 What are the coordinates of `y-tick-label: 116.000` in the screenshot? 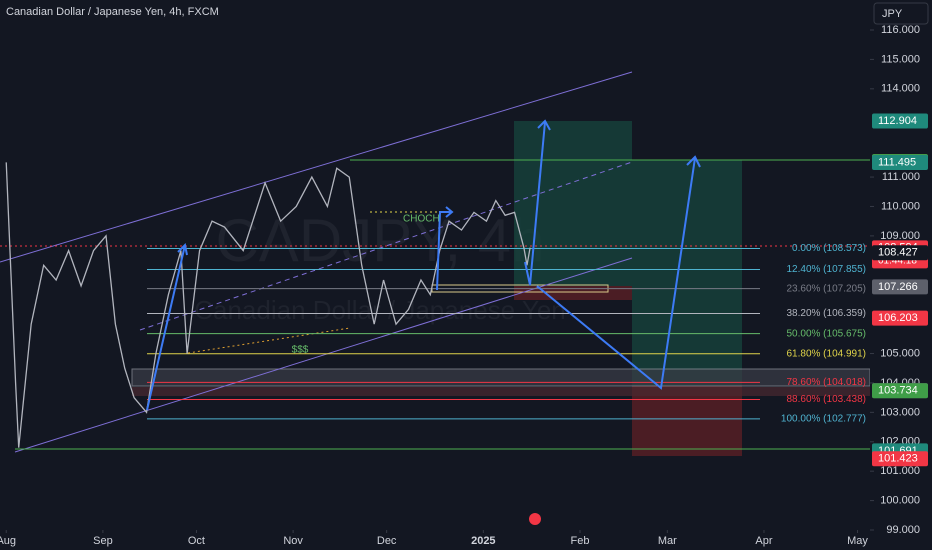 It's located at (900, 30).